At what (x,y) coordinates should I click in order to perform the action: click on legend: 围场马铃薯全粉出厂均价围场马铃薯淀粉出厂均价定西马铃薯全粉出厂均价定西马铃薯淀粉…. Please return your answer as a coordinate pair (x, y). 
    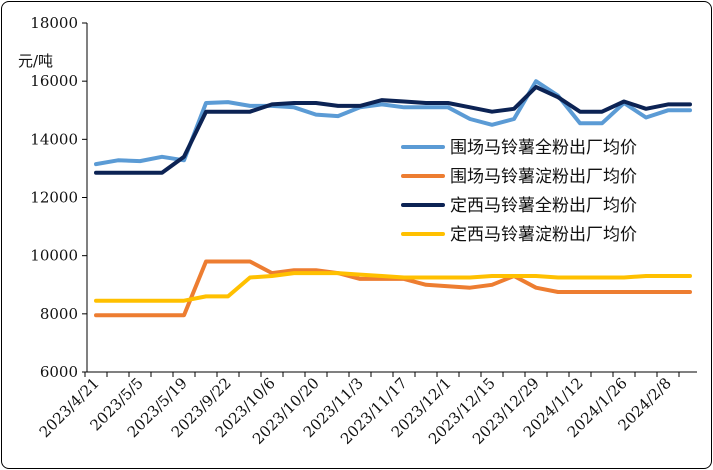
    Looking at the image, I should click on (519, 191).